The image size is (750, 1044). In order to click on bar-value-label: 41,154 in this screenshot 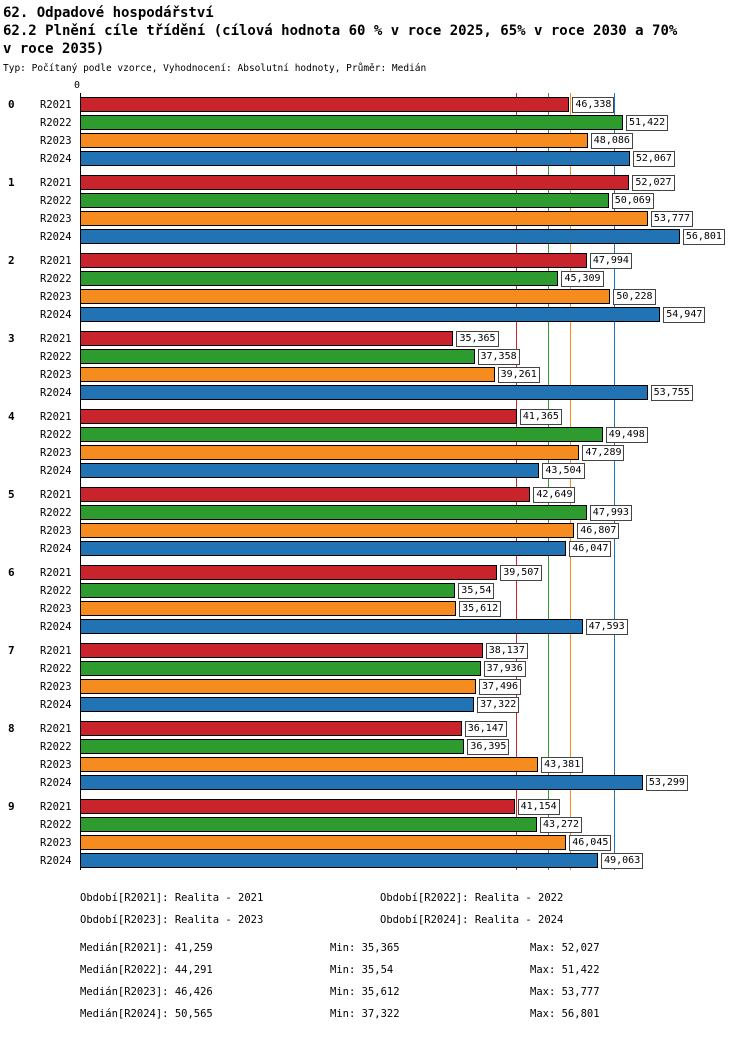, I will do `click(538, 807)`.